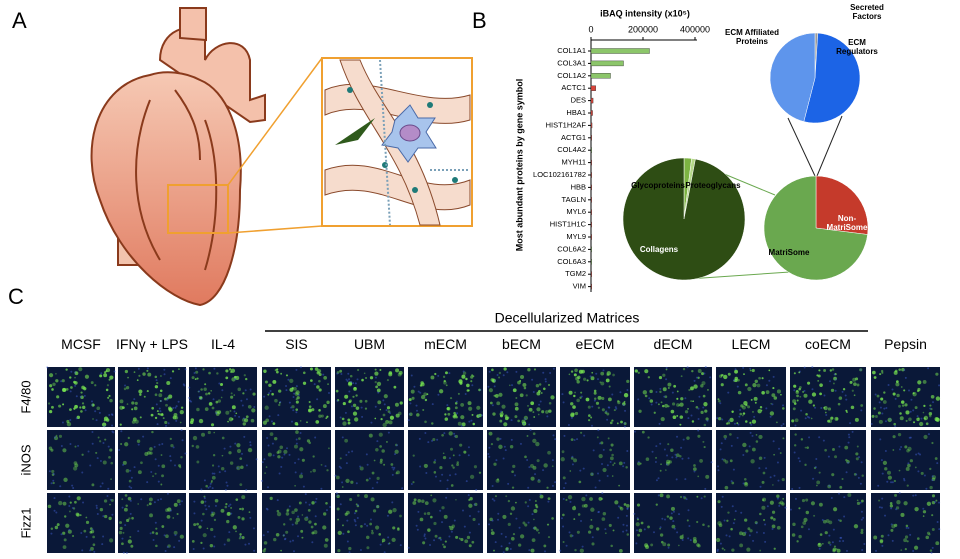 This screenshot has height=559, width=960. Describe the element at coordinates (620, 51) in the screenshot. I see `bar` at that location.